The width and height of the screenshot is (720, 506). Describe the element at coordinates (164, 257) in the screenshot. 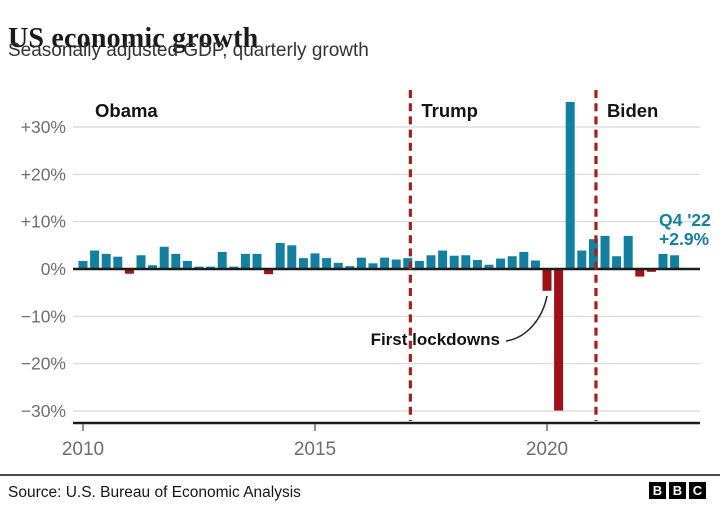

I see `bar-2011-q4` at that location.